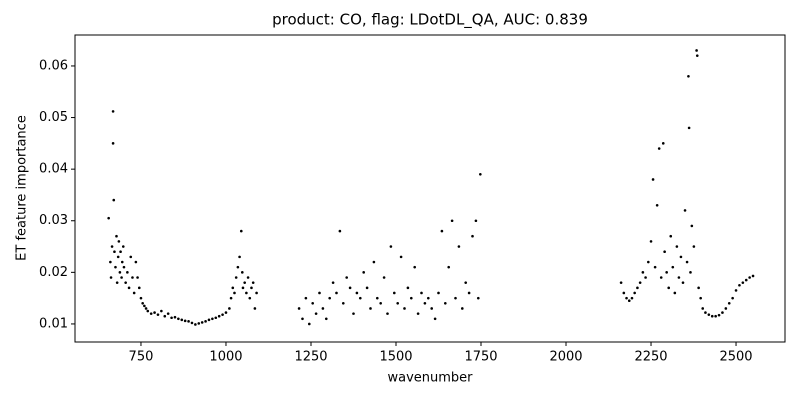  I want to click on x-axis-label: wavenumber, so click(430, 378).